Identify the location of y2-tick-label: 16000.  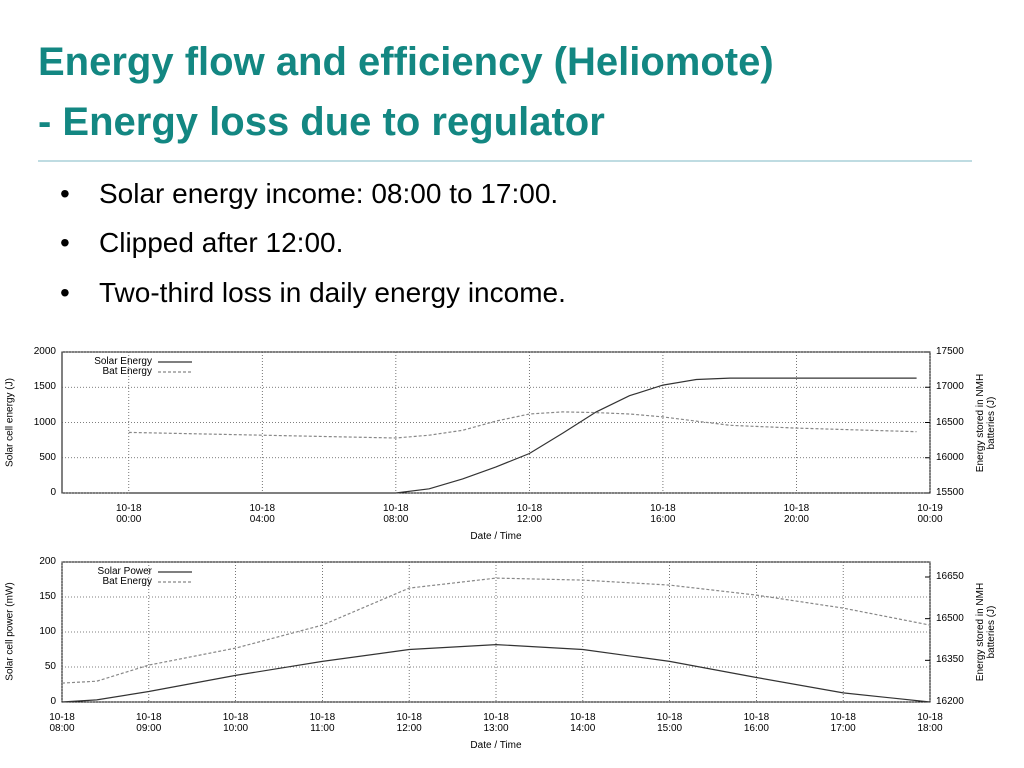
(950, 457).